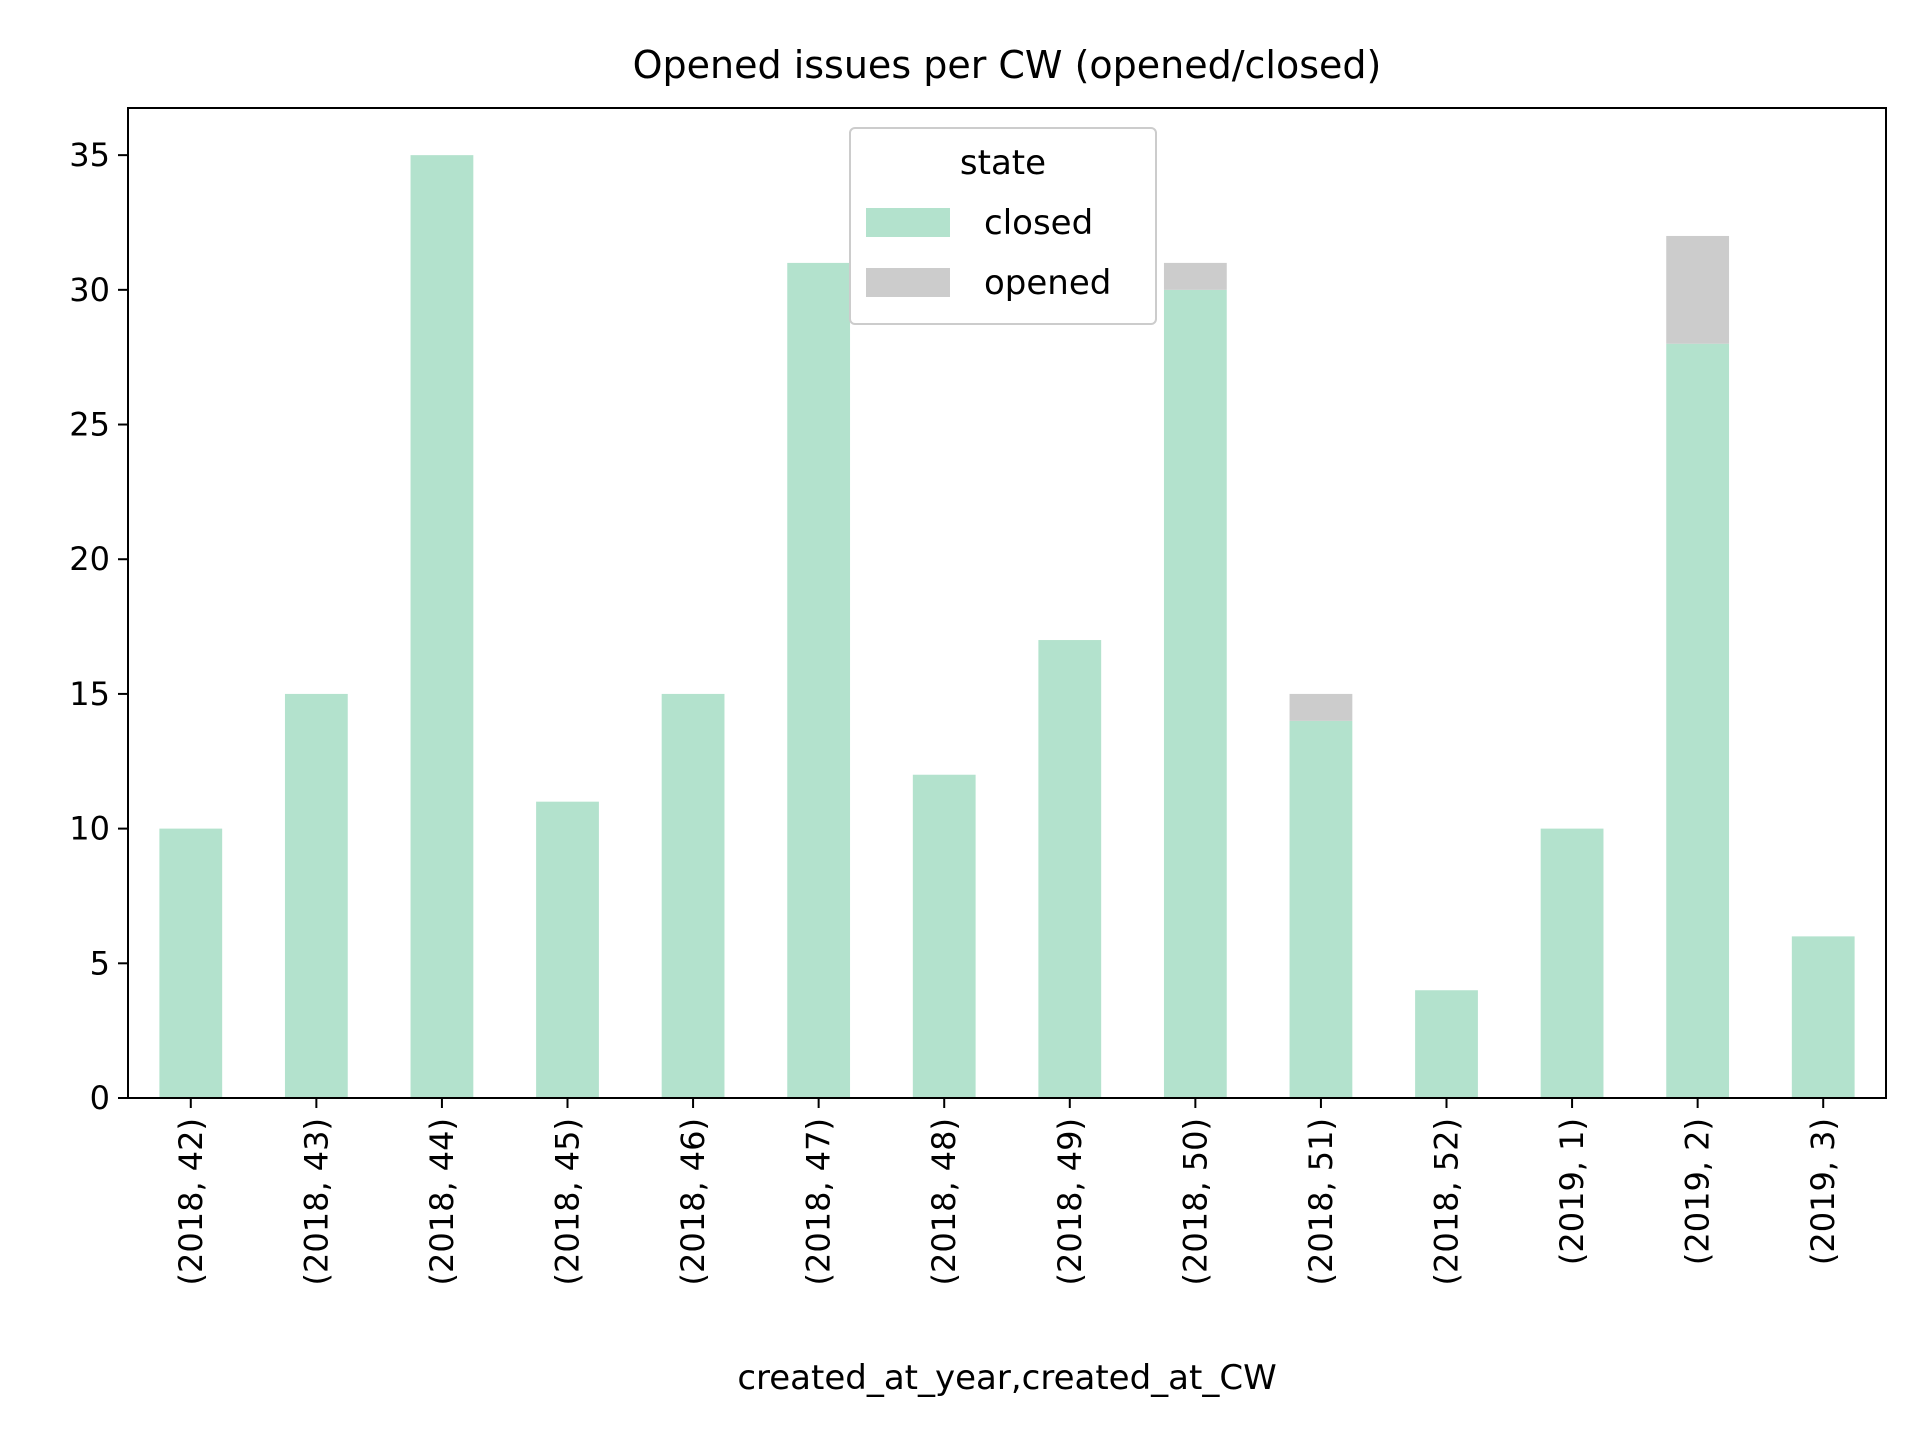 Image resolution: width=1920 pixels, height=1440 pixels. What do you see at coordinates (1038, 223) in the screenshot?
I see `legend-label-closed: closed` at bounding box center [1038, 223].